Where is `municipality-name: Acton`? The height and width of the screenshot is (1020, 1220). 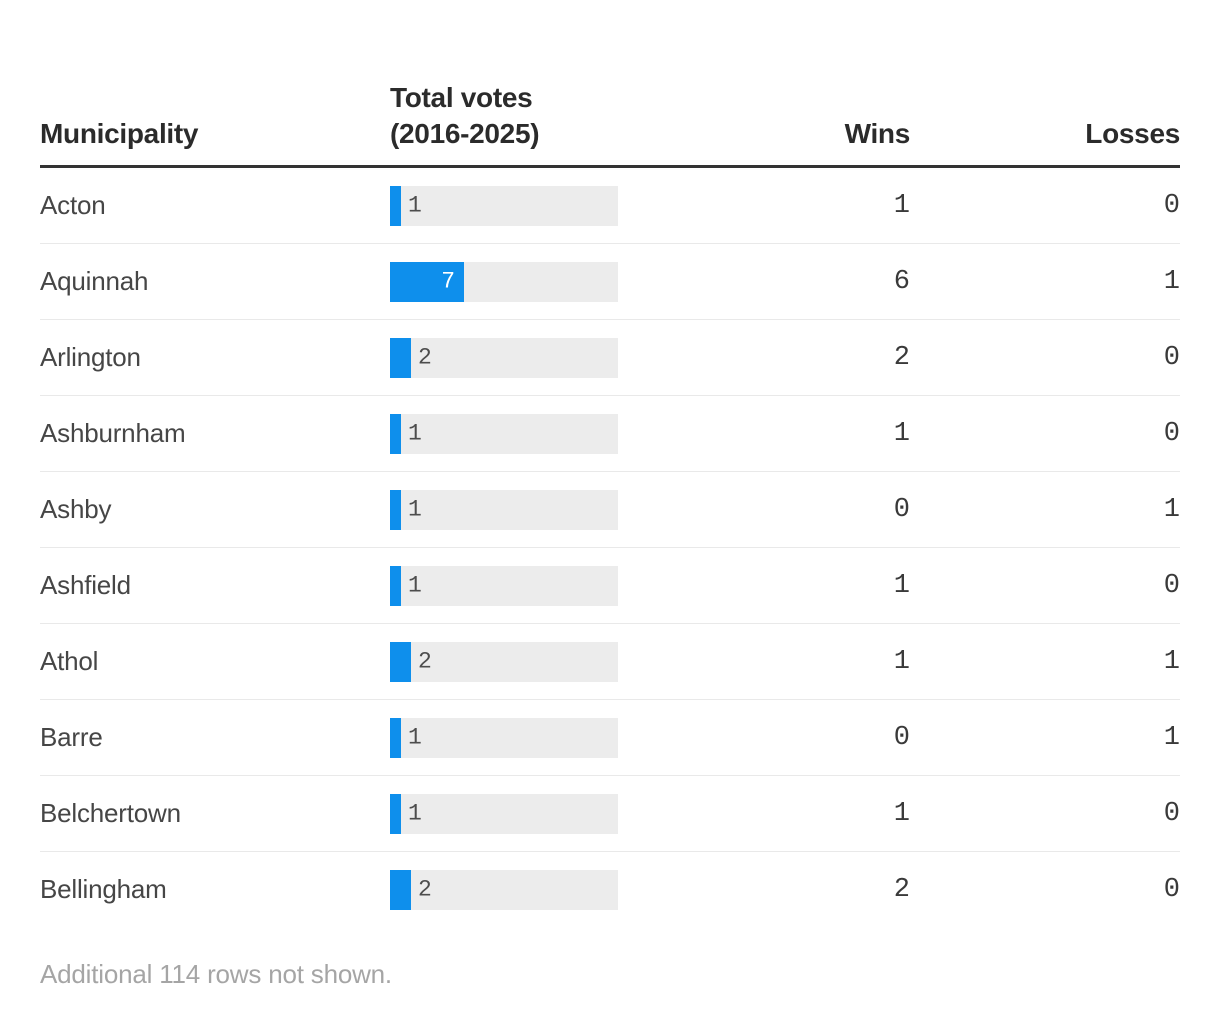 municipality-name: Acton is located at coordinates (73, 205).